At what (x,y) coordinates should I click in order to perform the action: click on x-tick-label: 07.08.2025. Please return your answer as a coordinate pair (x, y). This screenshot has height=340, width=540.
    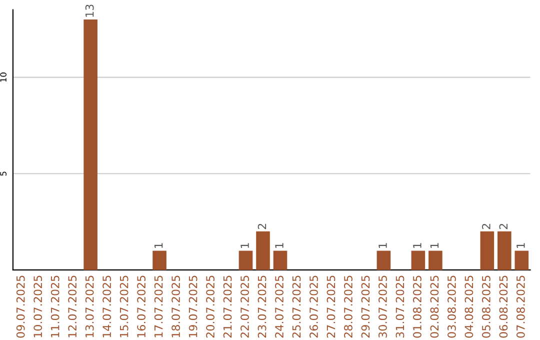
    Looking at the image, I should click on (520, 307).